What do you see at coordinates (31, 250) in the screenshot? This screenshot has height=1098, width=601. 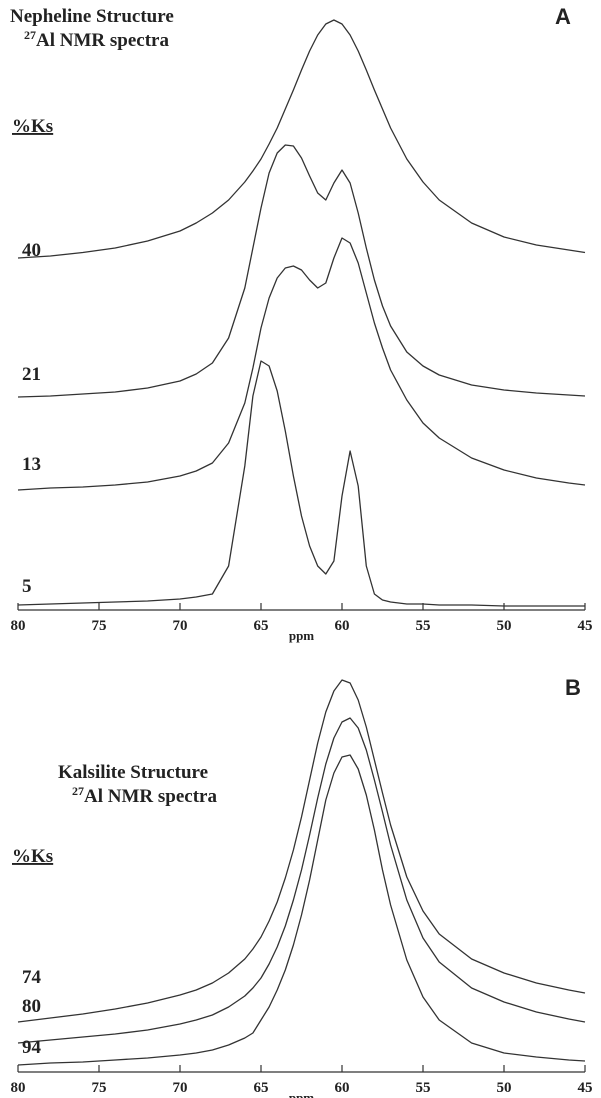 I see `series-label: 40` at bounding box center [31, 250].